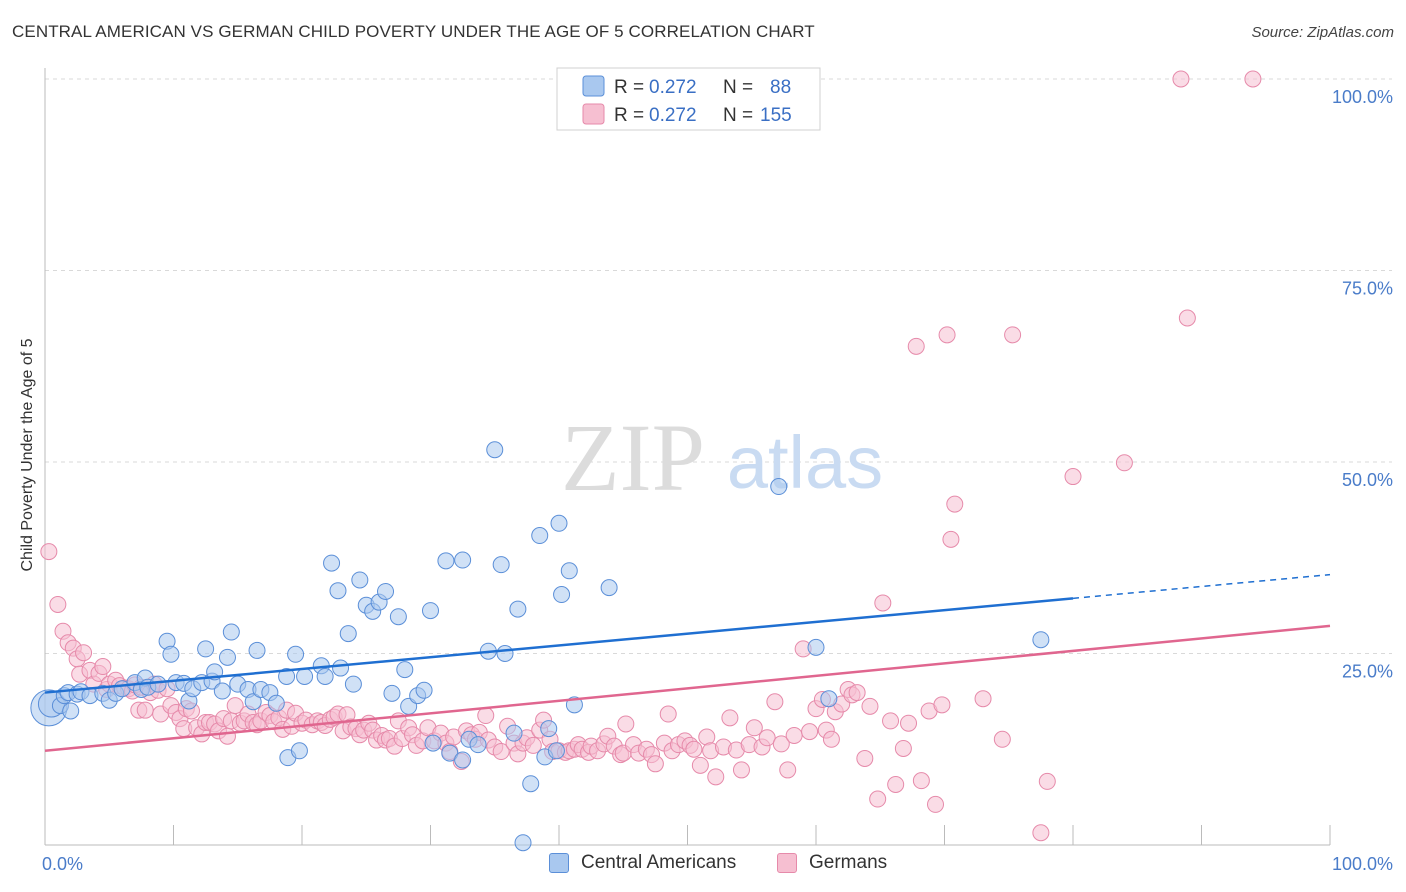 The width and height of the screenshot is (1406, 892). I want to click on trend-line-central-americans-extension, so click(1201, 586).